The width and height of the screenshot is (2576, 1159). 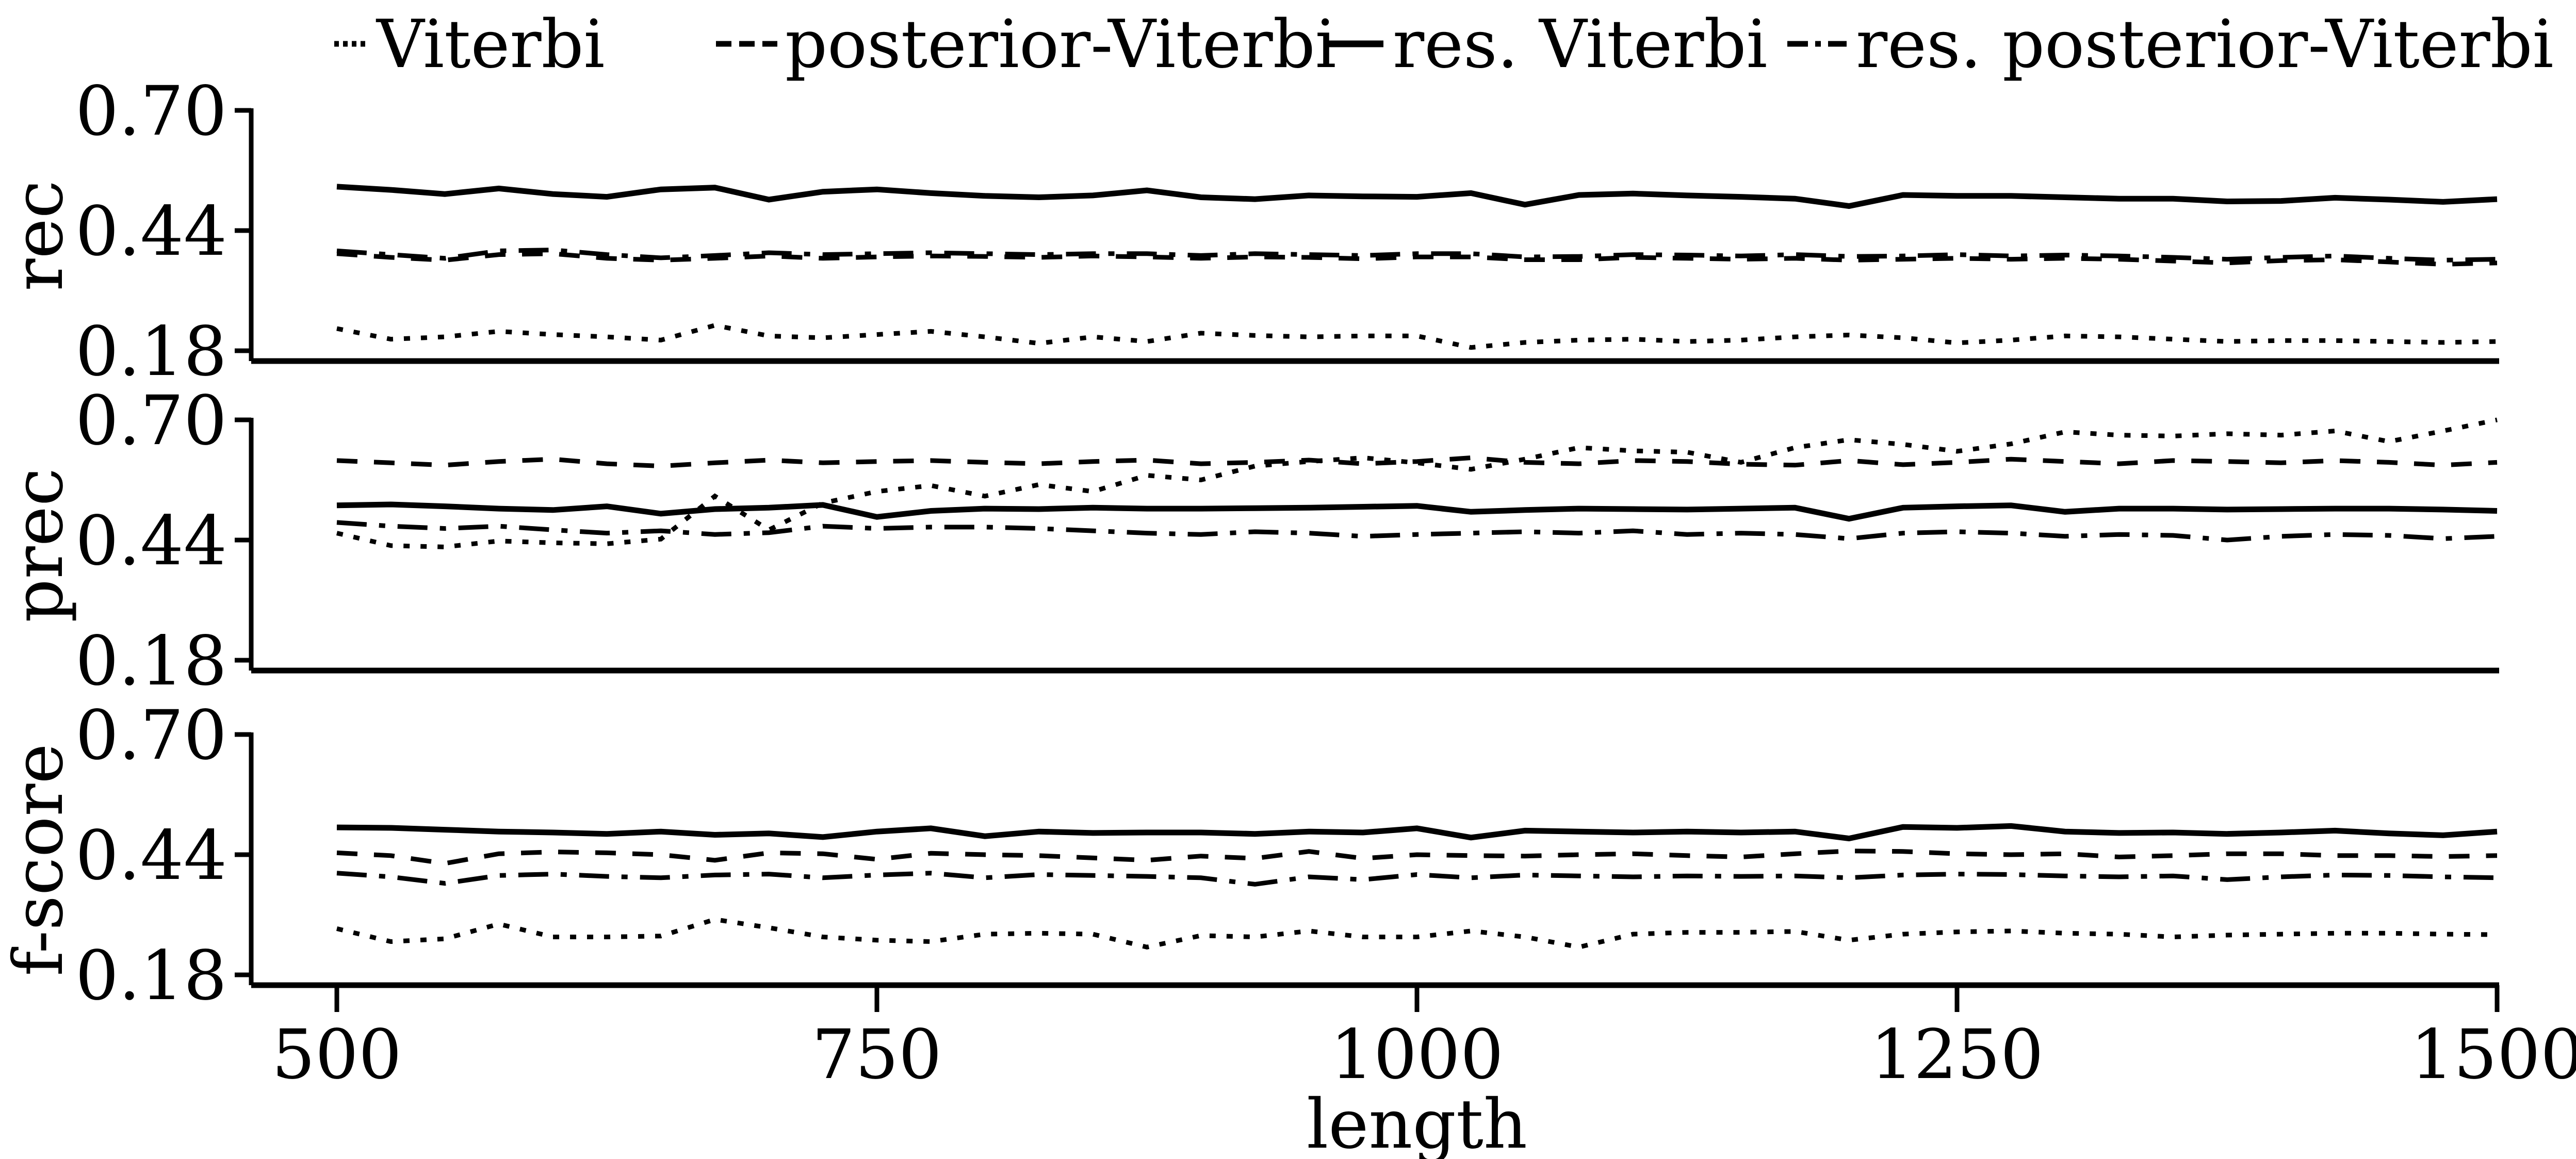 I want to click on fscore-ytick-label-018: 0.18, so click(x=151, y=976).